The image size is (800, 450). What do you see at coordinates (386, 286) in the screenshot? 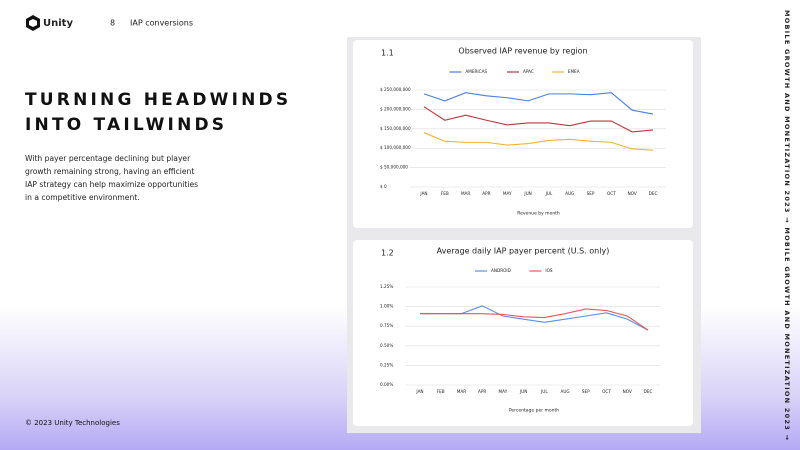
I see `y-tick-label: 1.25%` at bounding box center [386, 286].